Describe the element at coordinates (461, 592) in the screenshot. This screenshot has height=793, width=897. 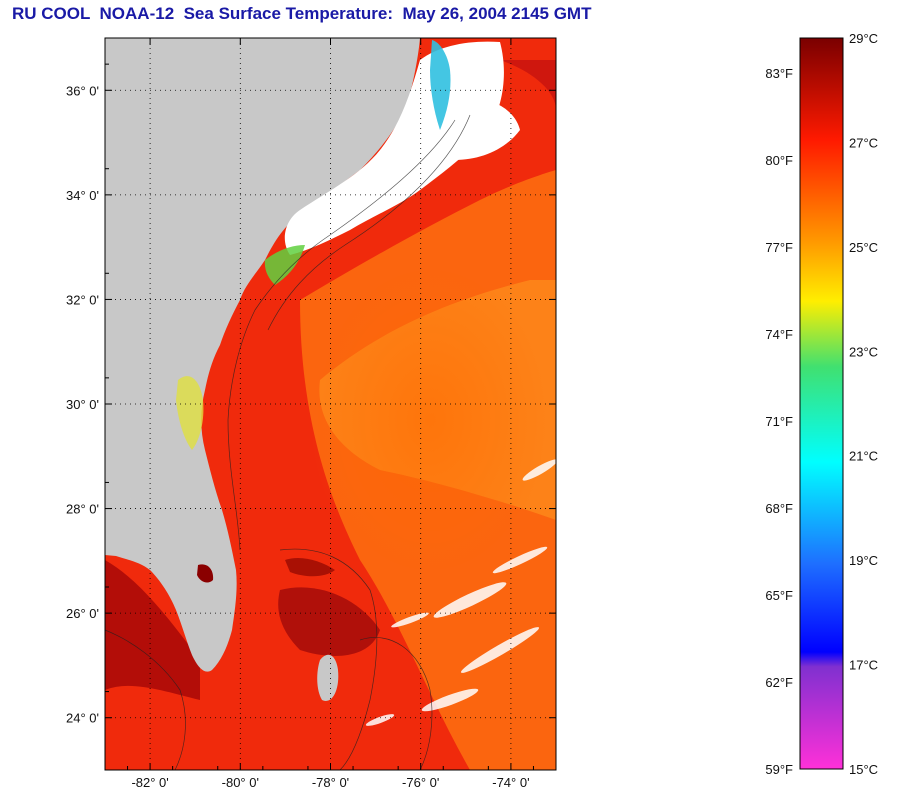
I see `offshore-clouds` at that location.